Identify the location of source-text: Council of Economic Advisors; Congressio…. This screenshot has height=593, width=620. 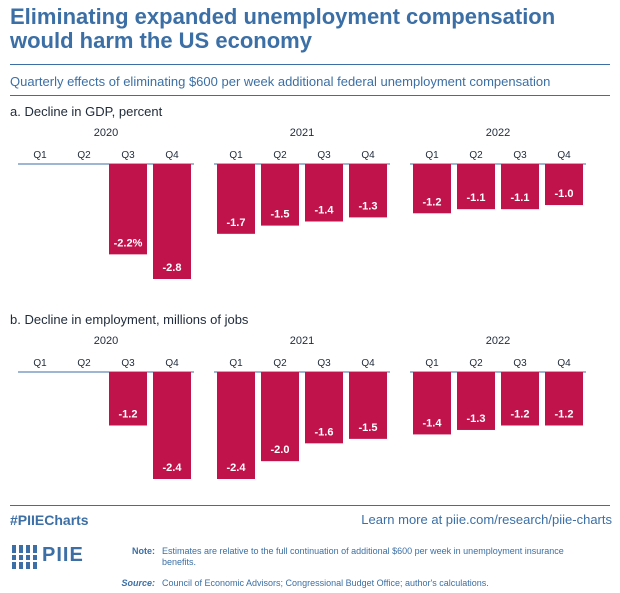
(325, 583).